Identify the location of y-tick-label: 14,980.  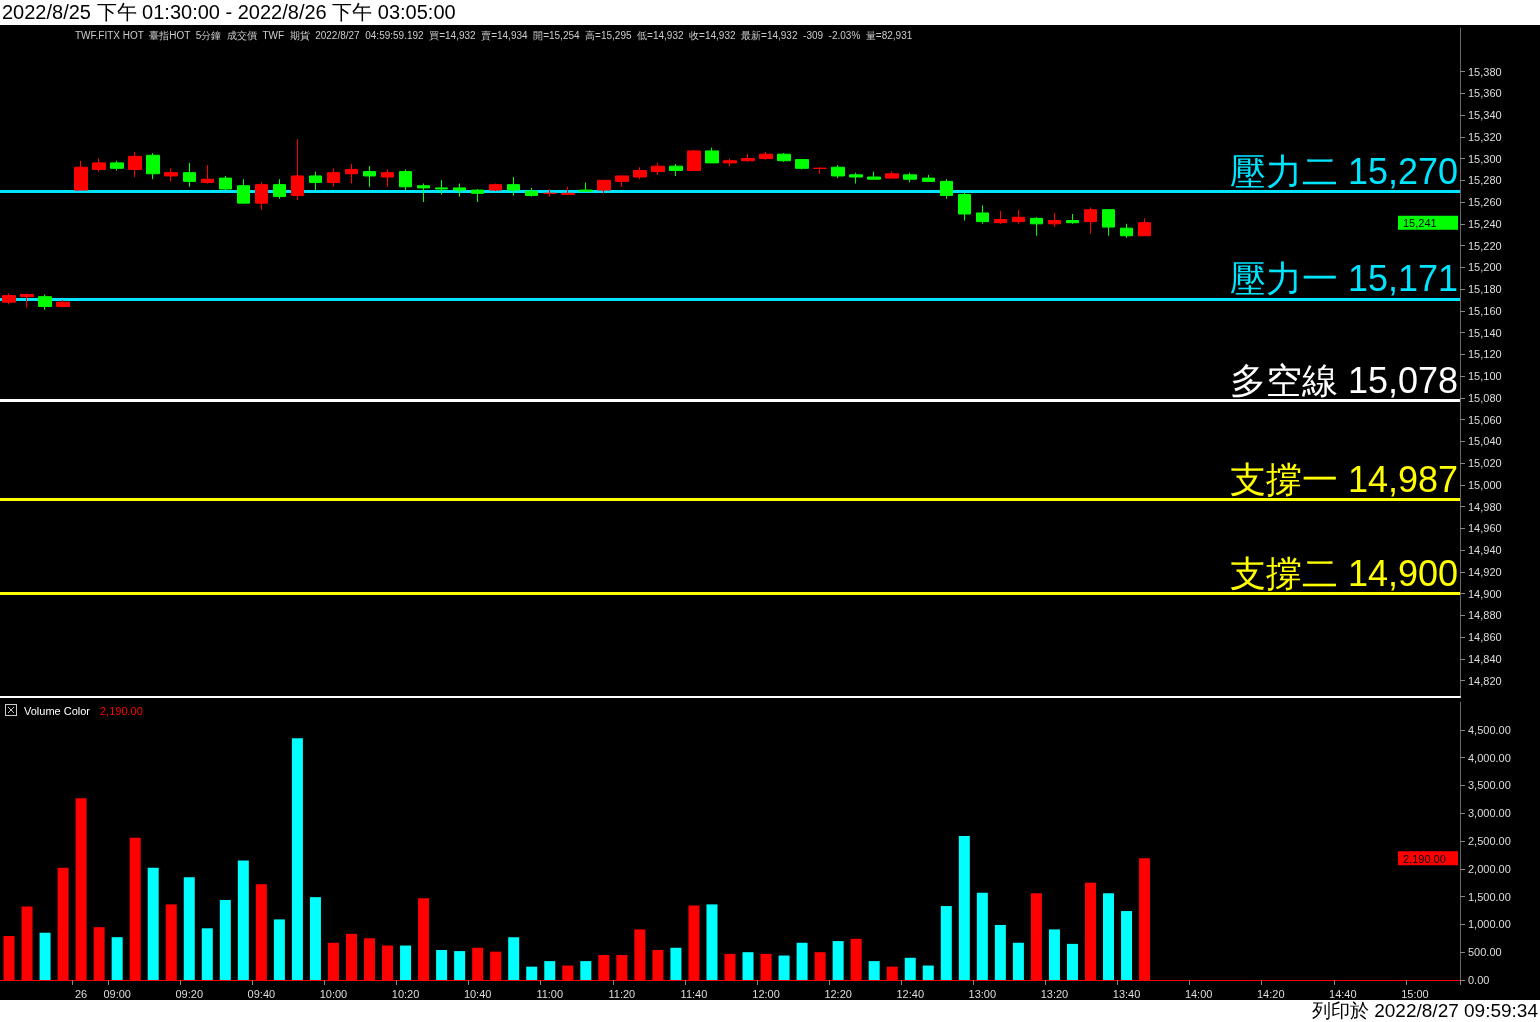
(1485, 506).